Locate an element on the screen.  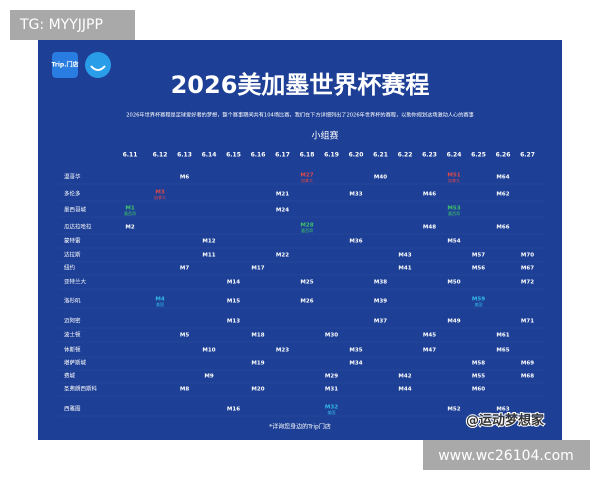
match: M48 is located at coordinates (429, 228).